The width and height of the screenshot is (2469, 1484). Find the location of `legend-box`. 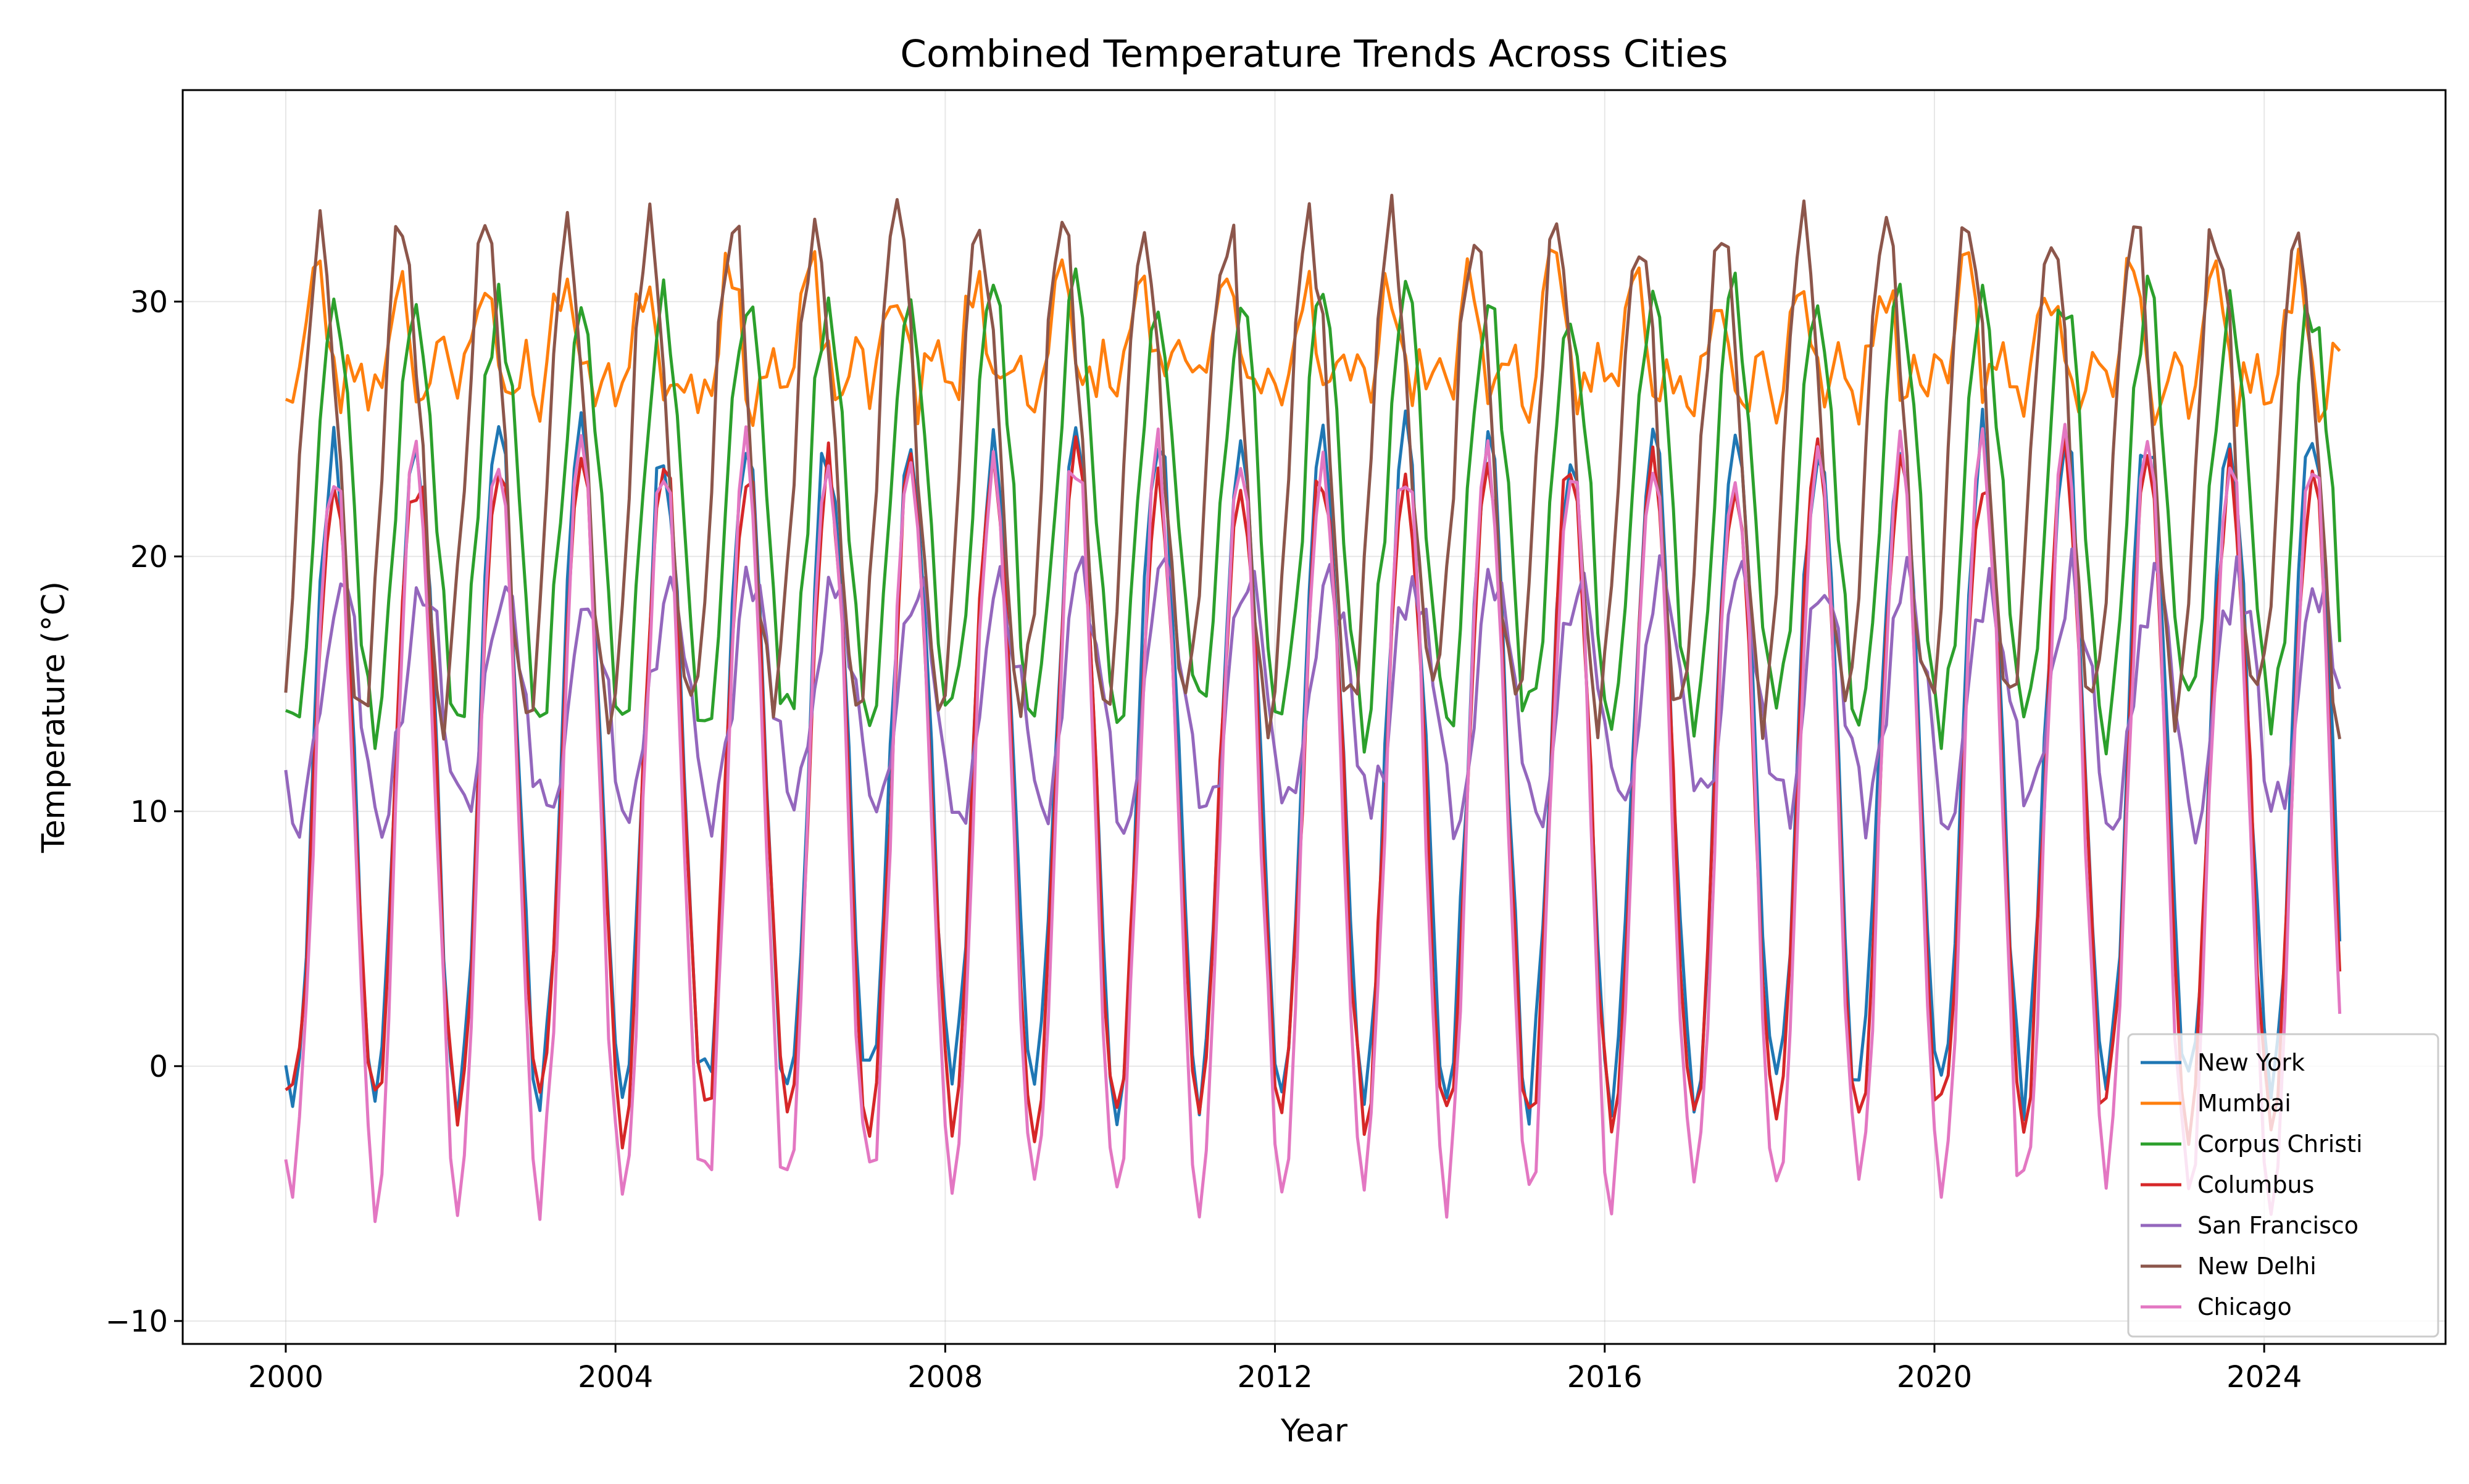

legend-box is located at coordinates (2283, 1185).